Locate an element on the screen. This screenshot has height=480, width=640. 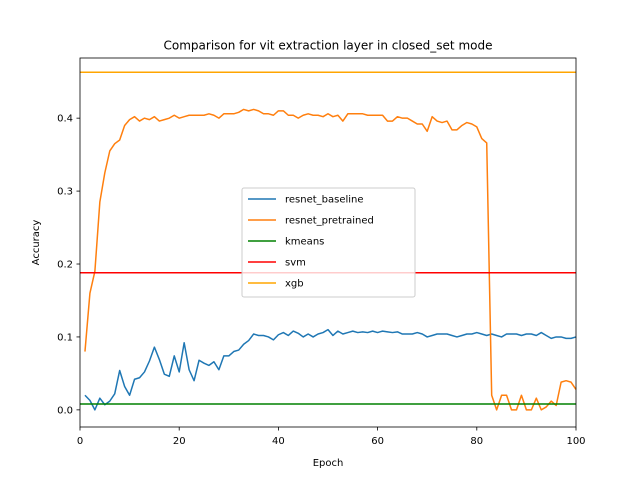
legend-box is located at coordinates (328, 242).